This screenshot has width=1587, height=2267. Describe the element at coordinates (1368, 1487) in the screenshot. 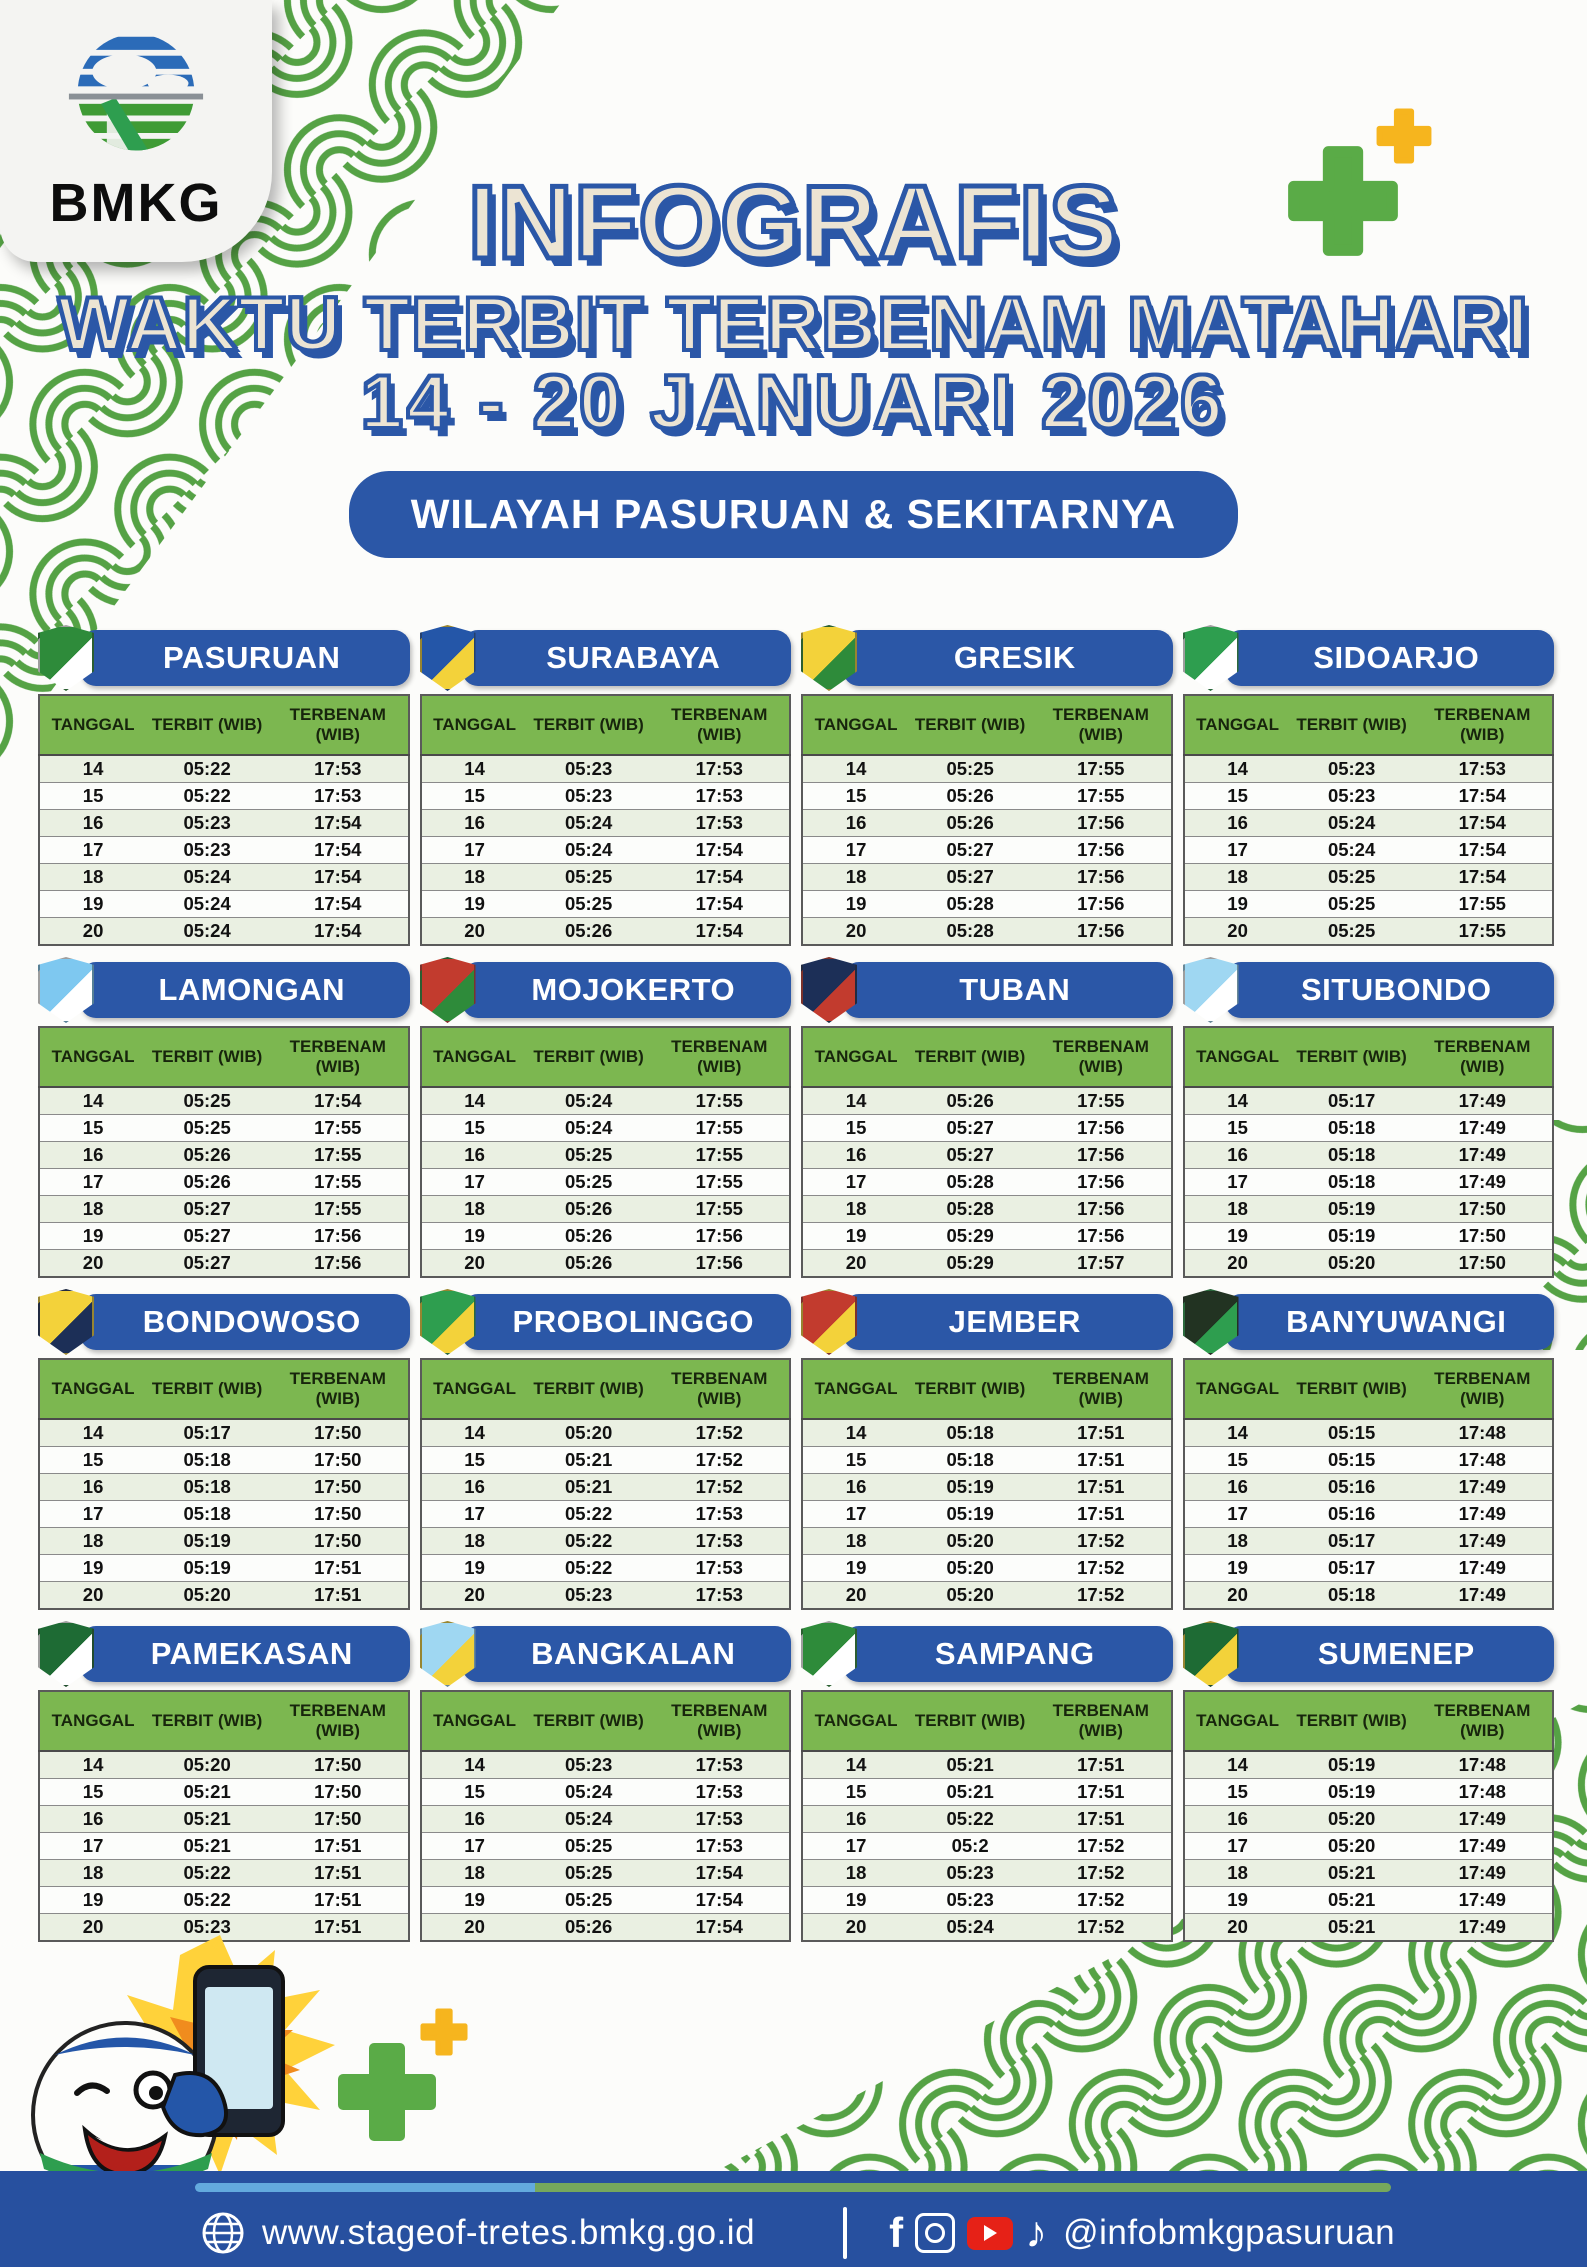

I see `table-row: 16 05:16 17:49` at that location.